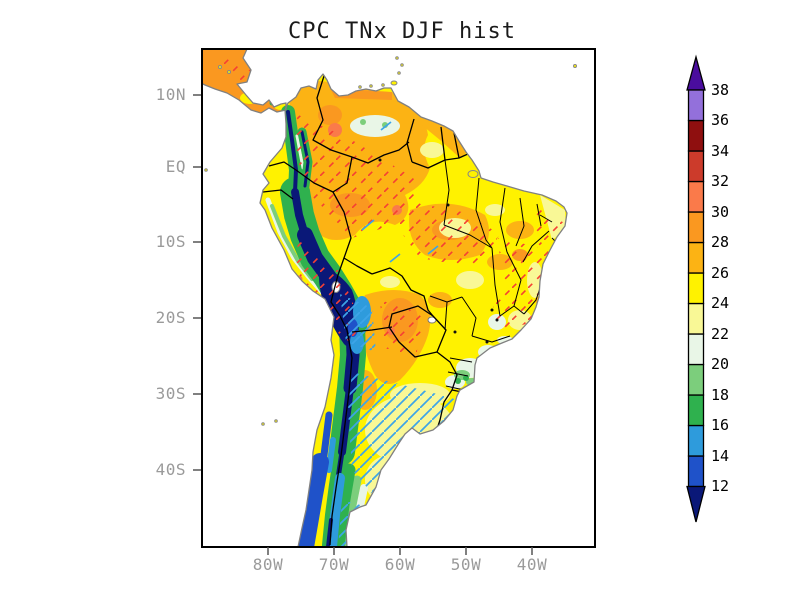 The image size is (800, 600). Describe the element at coordinates (720, 364) in the screenshot. I see `colorbar-tick-label: 20` at that location.